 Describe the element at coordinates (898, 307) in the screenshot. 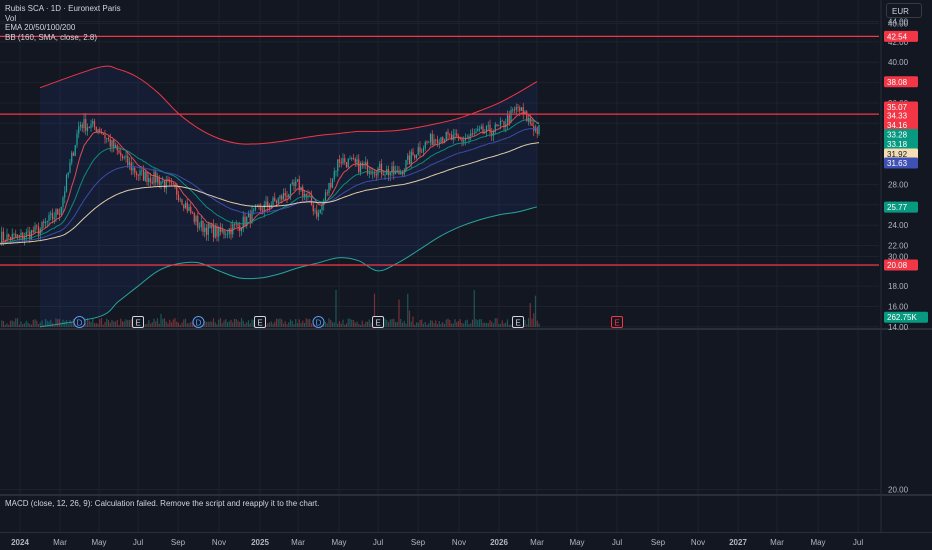

I see `price-tick-label: 16.00` at that location.